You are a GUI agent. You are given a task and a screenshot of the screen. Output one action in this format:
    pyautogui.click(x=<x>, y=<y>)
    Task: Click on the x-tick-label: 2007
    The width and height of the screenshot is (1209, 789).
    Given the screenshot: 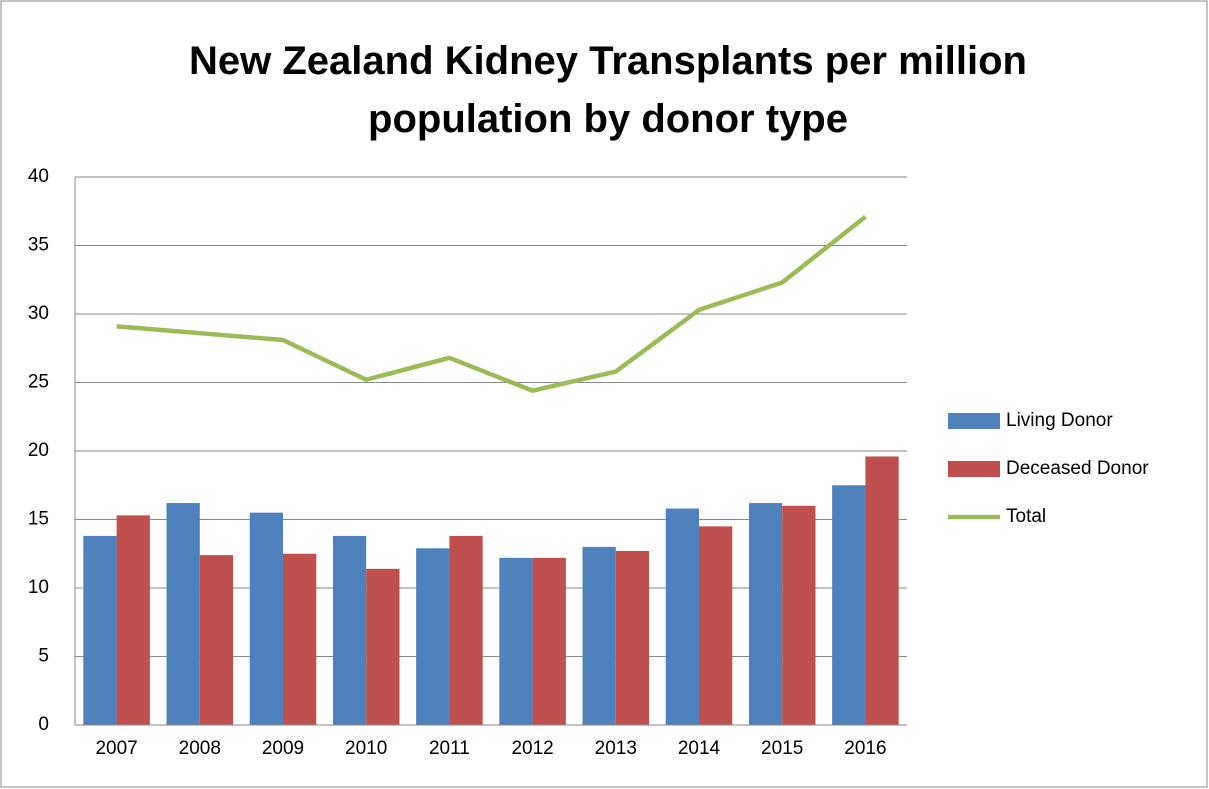 What is the action you would take?
    pyautogui.click(x=116, y=748)
    